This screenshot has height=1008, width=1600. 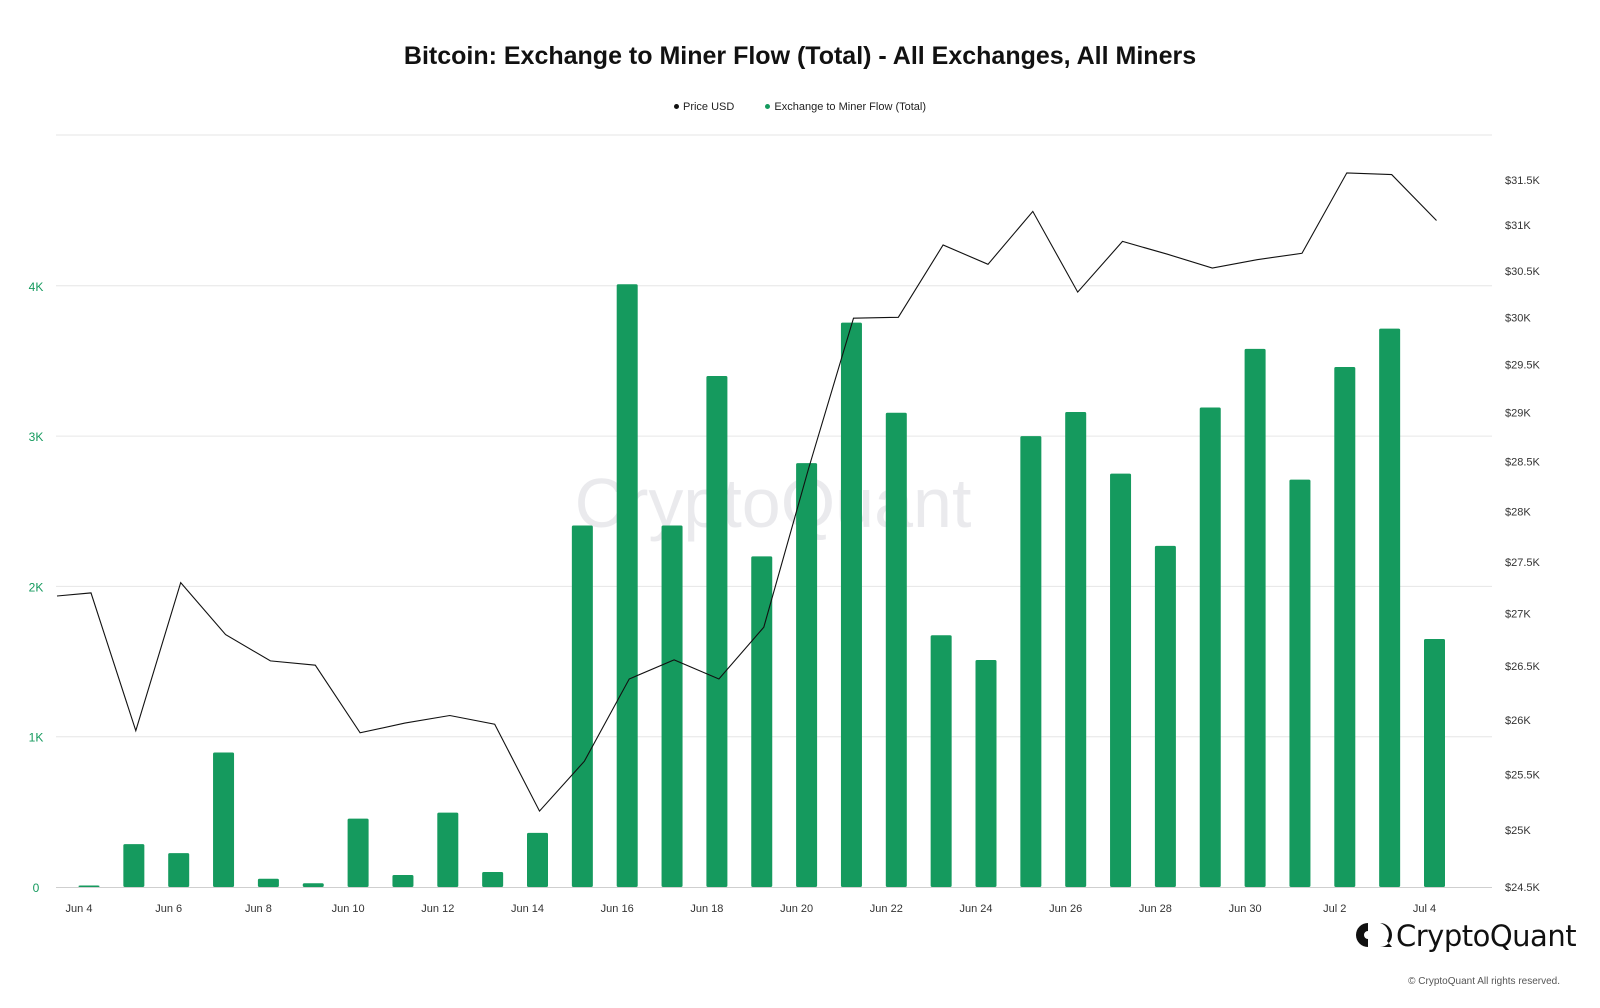 What do you see at coordinates (768, 106) in the screenshot?
I see `legend-dot-flow` at bounding box center [768, 106].